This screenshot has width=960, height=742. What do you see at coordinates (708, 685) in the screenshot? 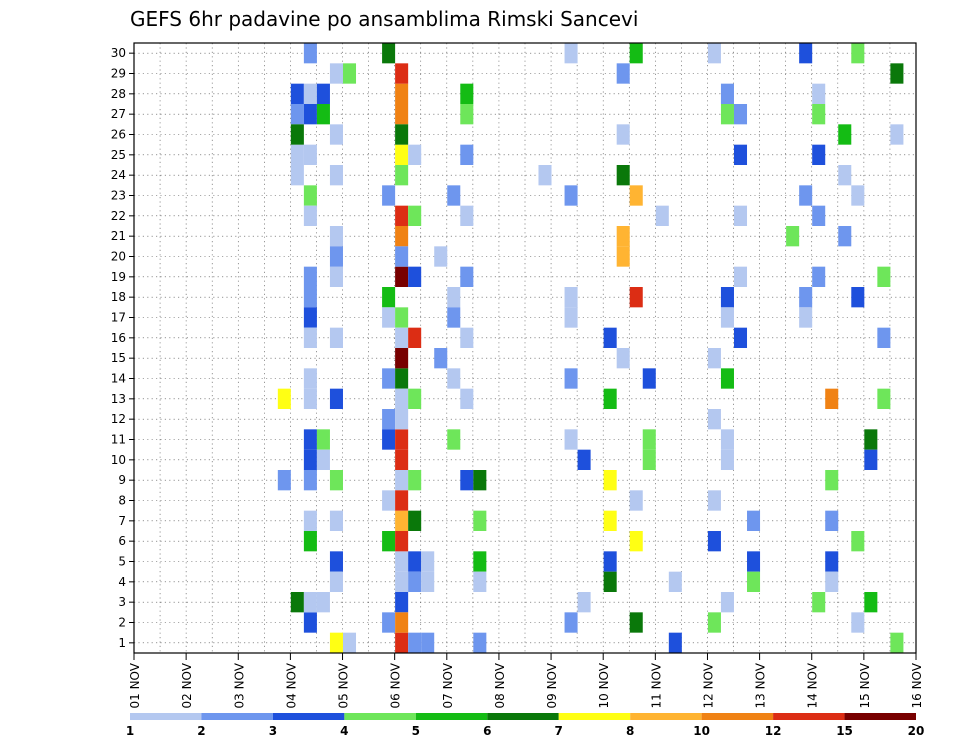
I see `x-tick-label: 12 NOV` at bounding box center [708, 685].